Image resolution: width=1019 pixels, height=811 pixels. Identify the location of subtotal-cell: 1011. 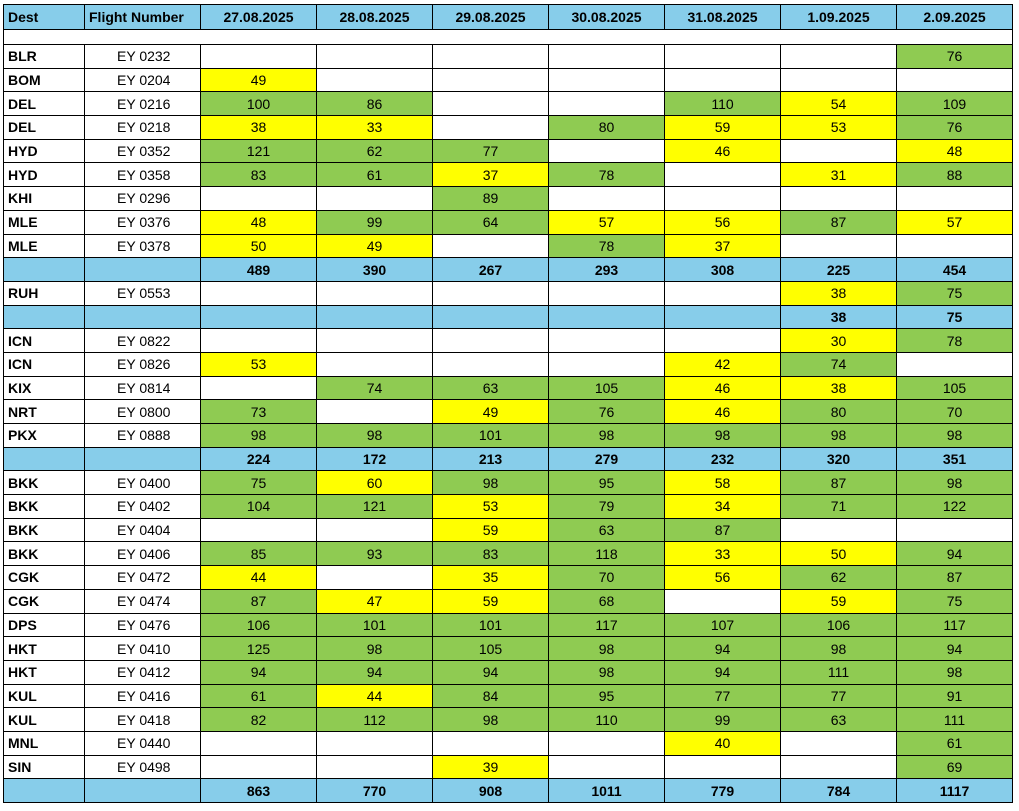
(606, 790).